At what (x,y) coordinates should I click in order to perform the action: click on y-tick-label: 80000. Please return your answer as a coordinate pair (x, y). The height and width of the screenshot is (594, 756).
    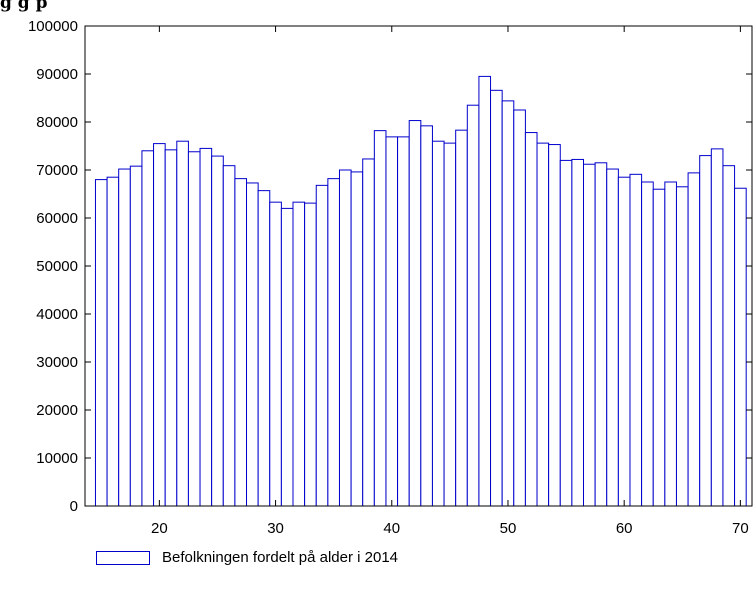
    Looking at the image, I should click on (57, 122).